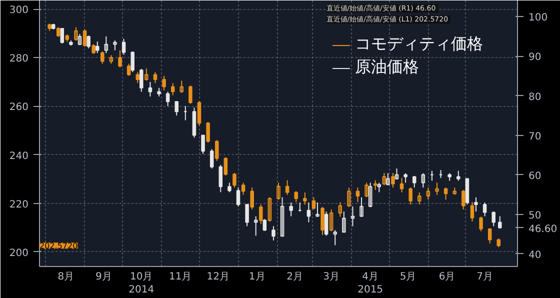 The width and height of the screenshot is (560, 298). I want to click on y-tick-label: 200, so click(19, 253).